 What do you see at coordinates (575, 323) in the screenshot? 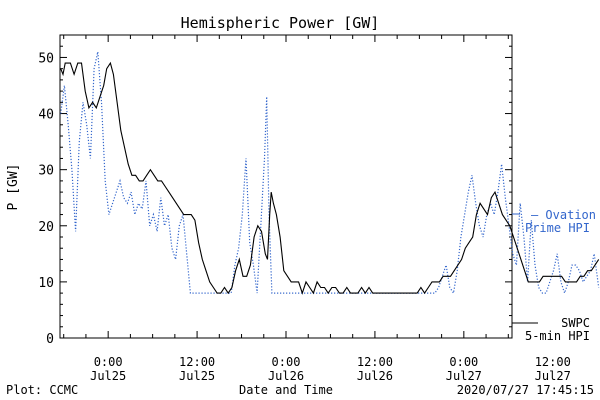
I see `legend-swpc-label-1: SWPC` at bounding box center [575, 323].